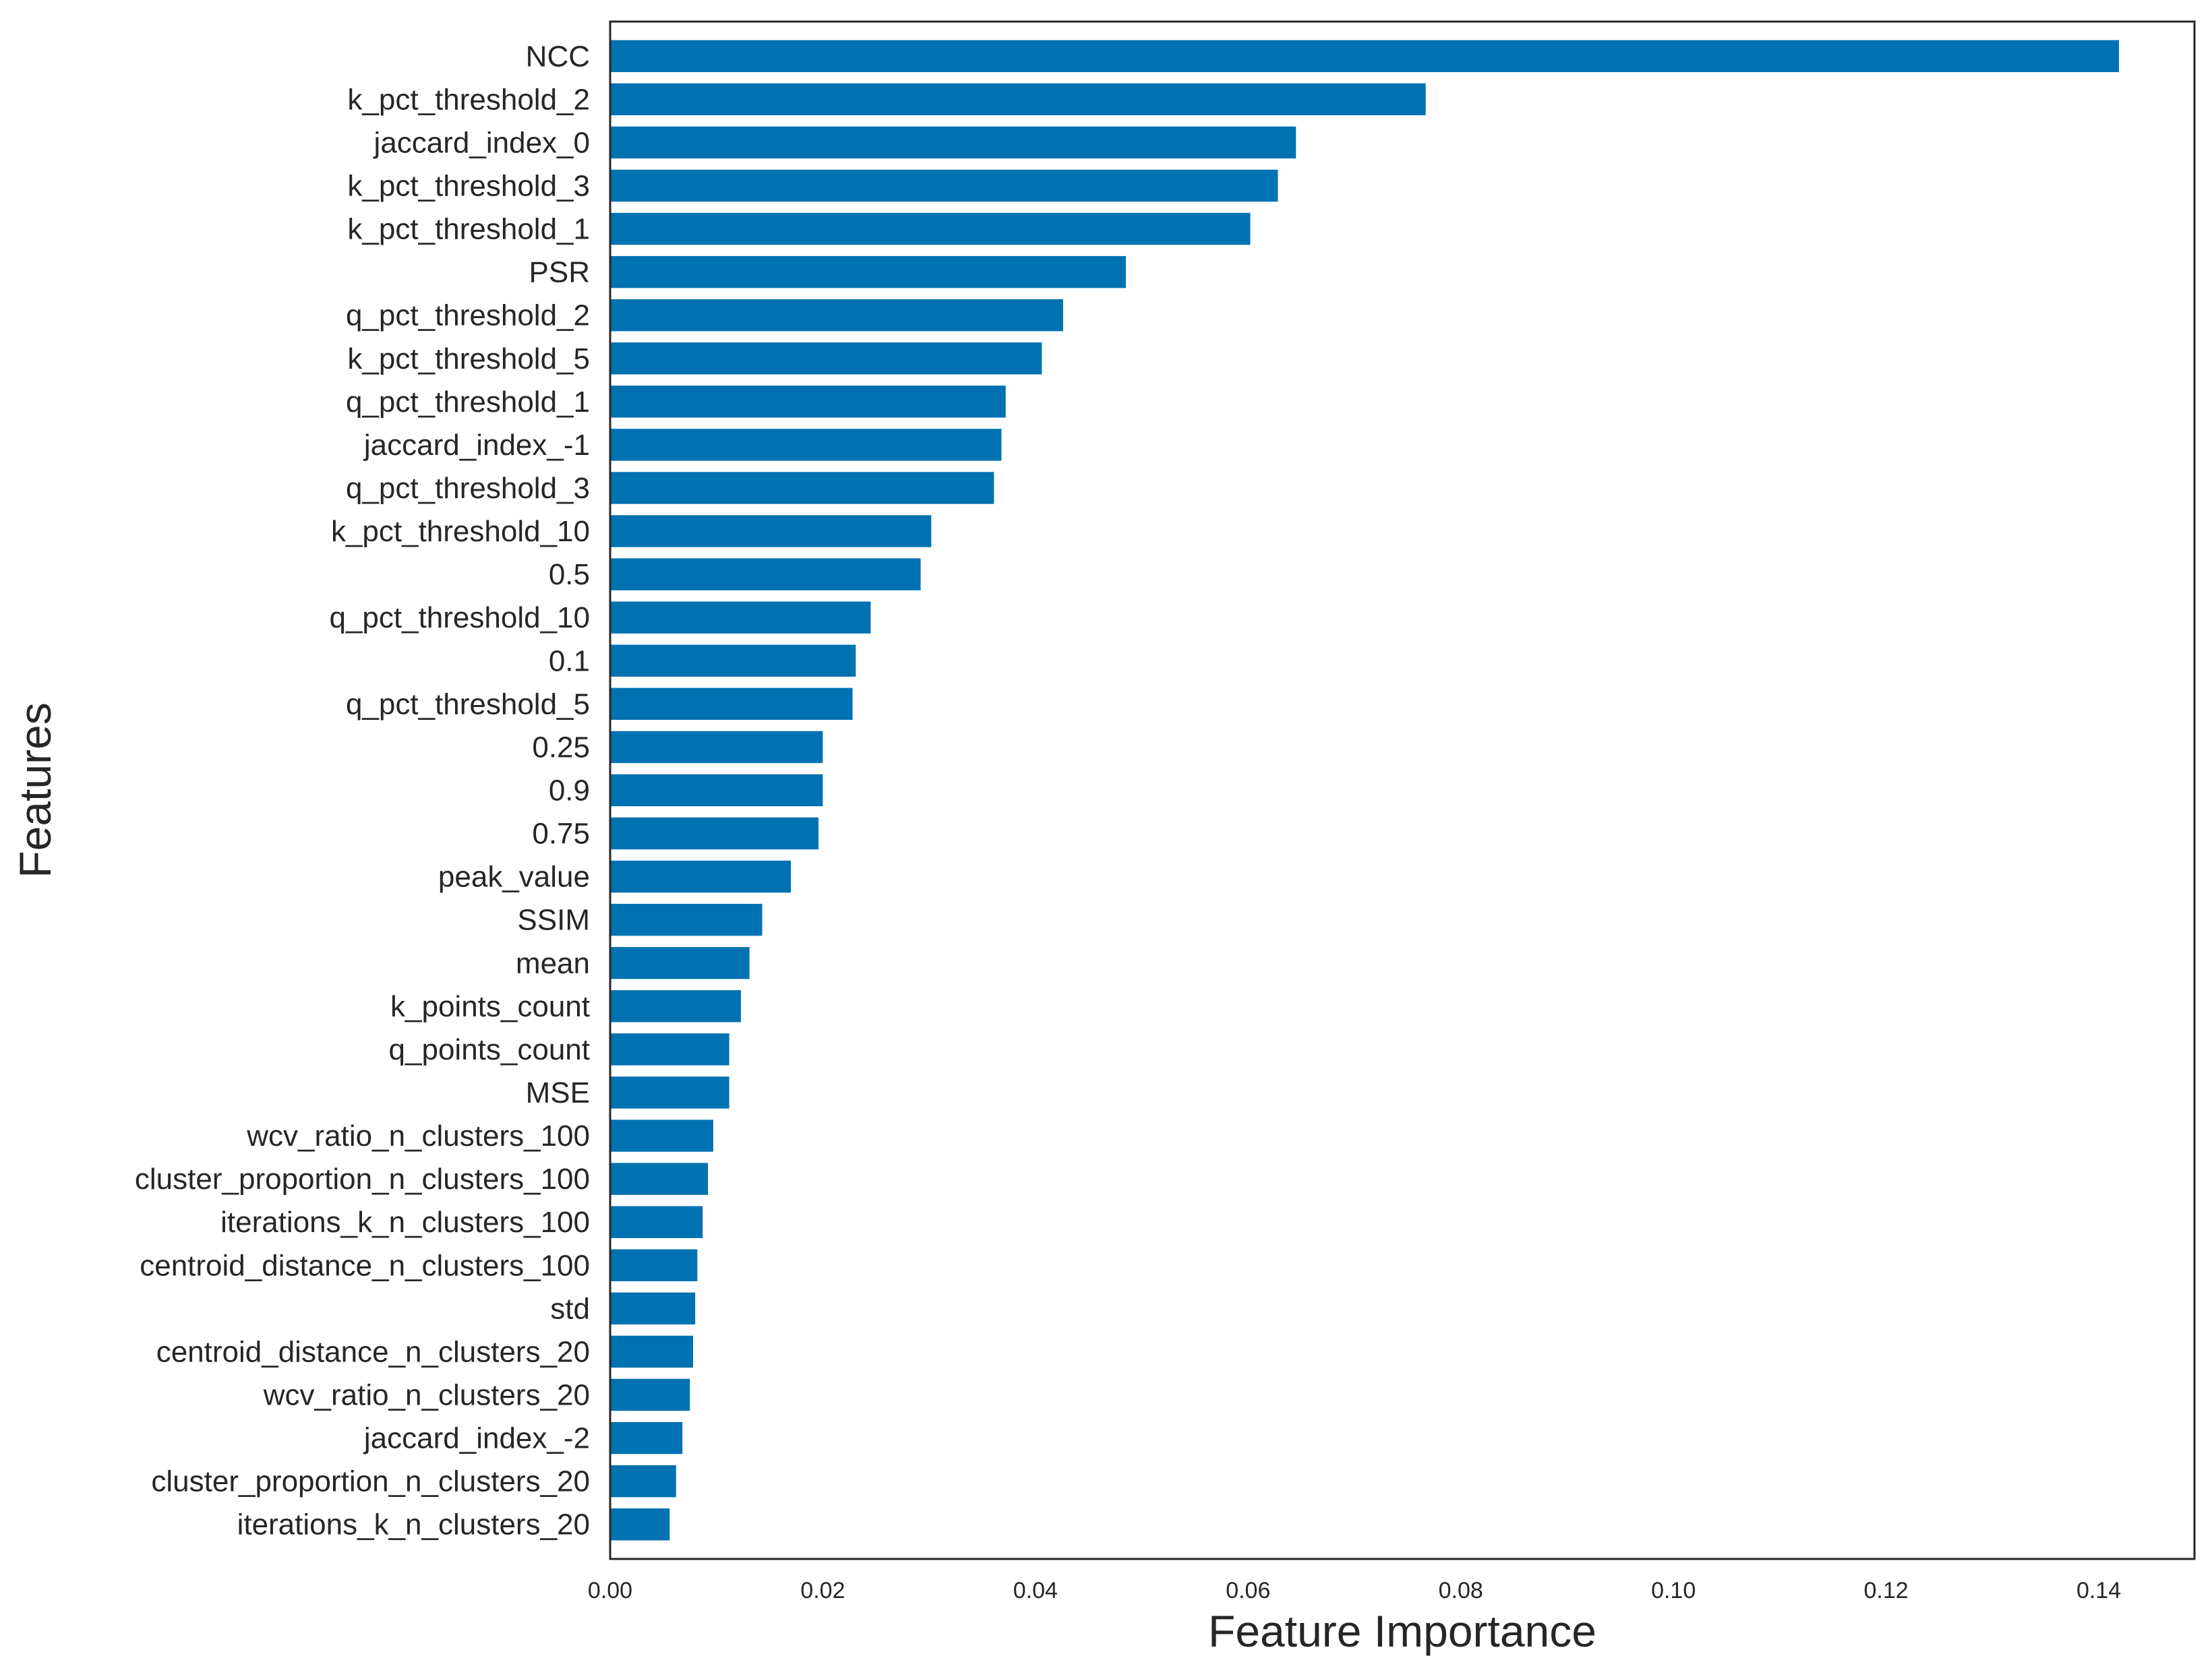 The image size is (2212, 1656). Describe the element at coordinates (1461, 1591) in the screenshot. I see `x-tick-label: 0.08` at that location.